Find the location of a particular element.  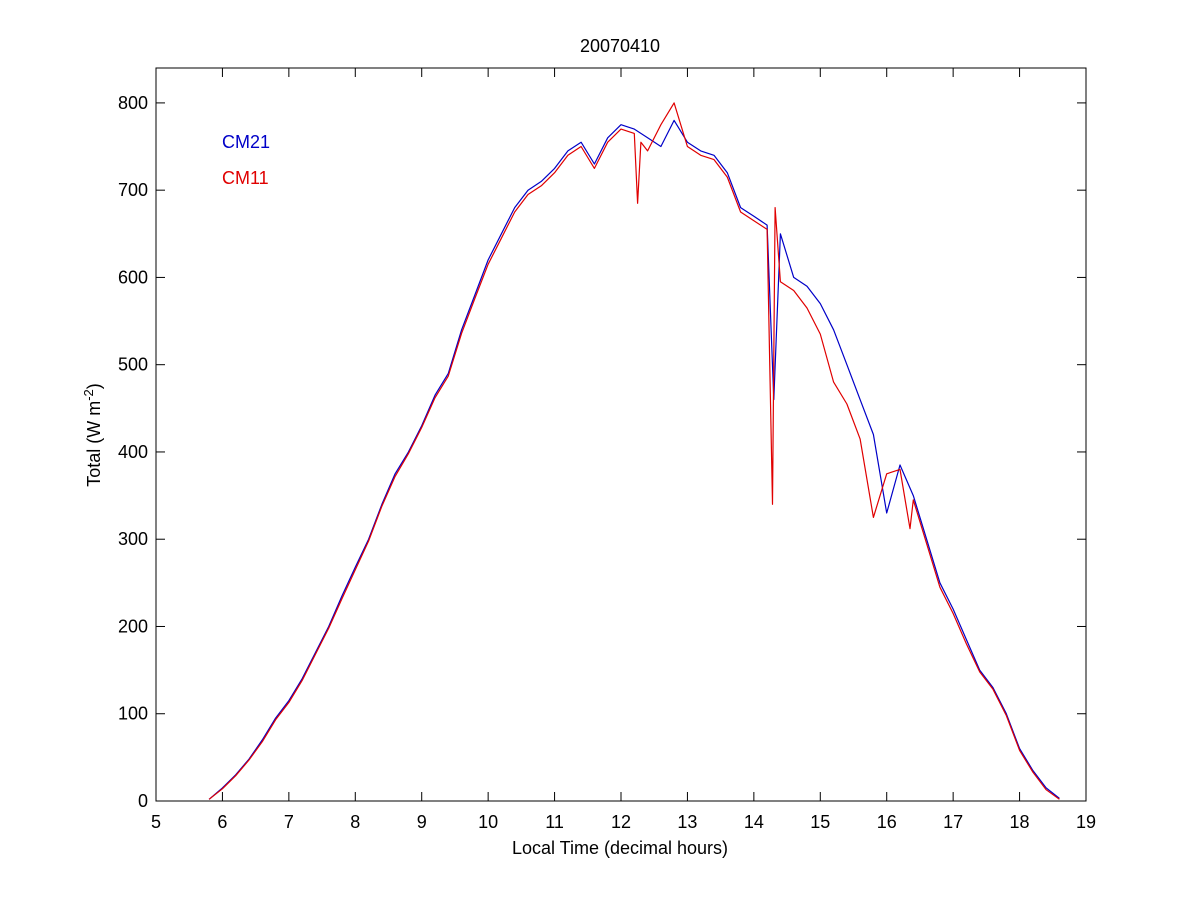

x-tick-label: 14 is located at coordinates (754, 822).